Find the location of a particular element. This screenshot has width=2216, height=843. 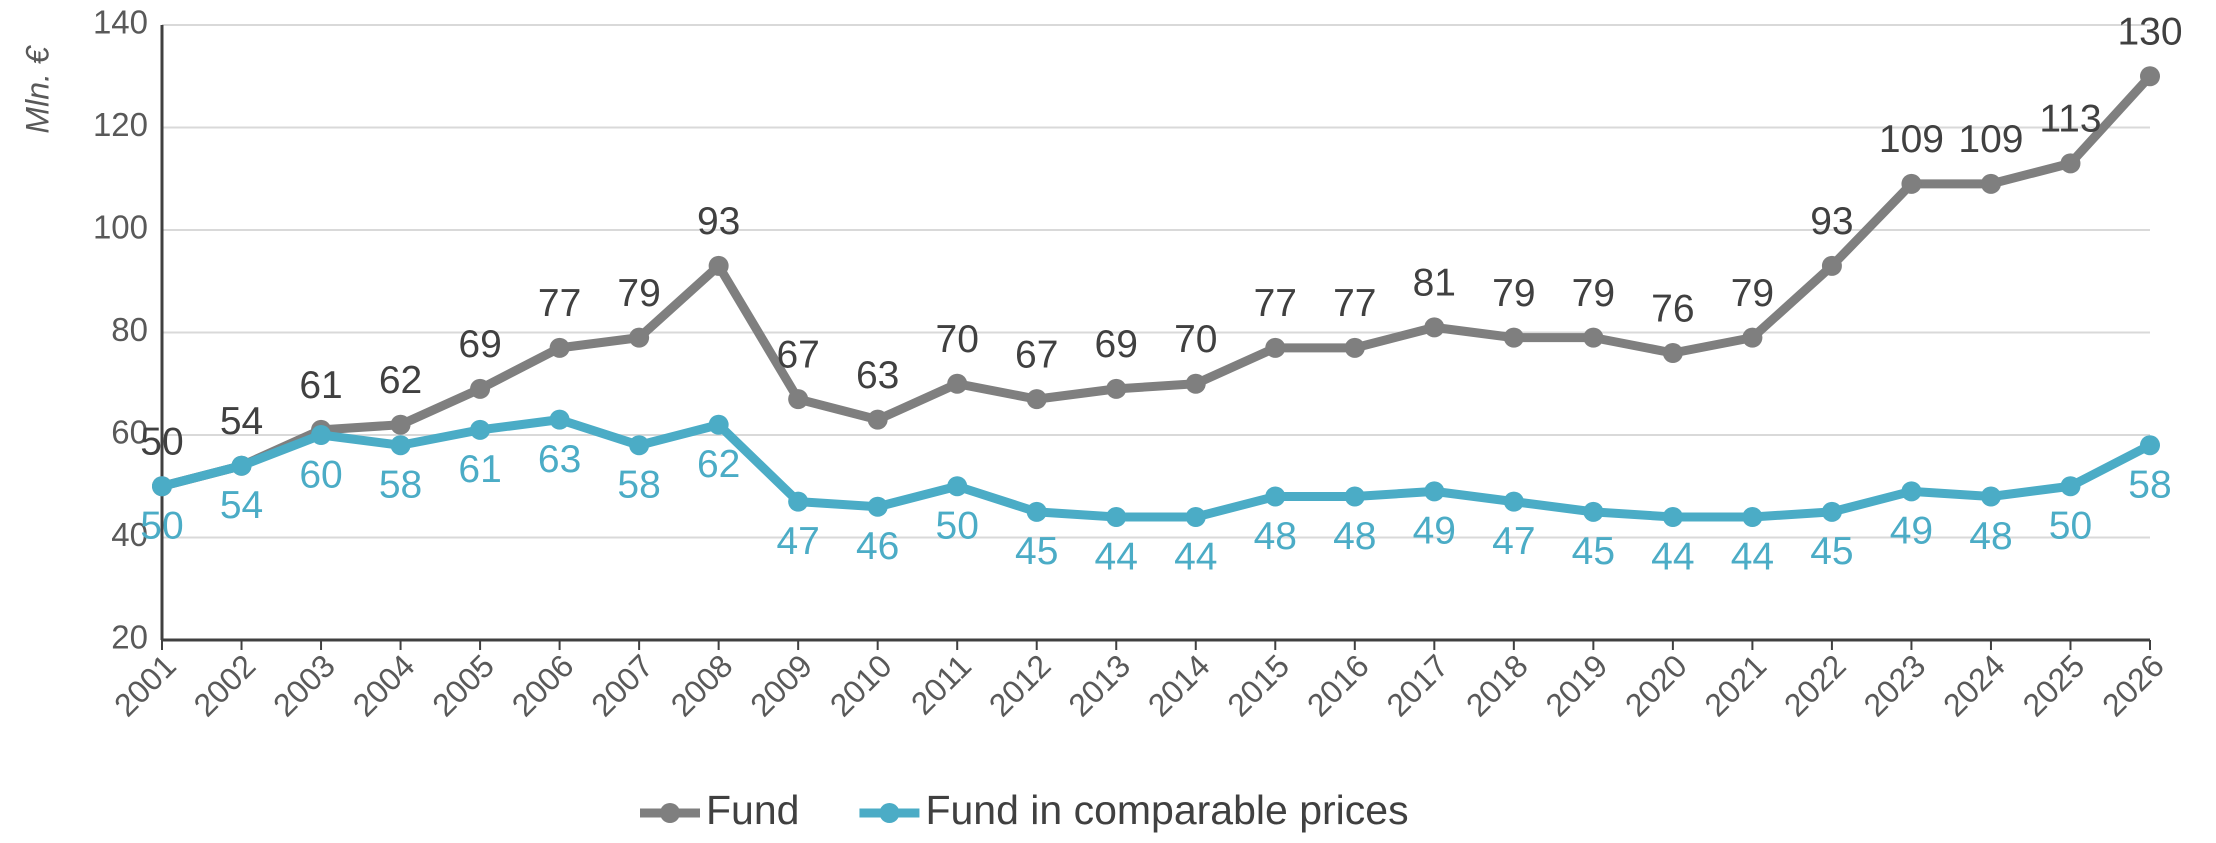

data-label: 69 is located at coordinates (1116, 344).